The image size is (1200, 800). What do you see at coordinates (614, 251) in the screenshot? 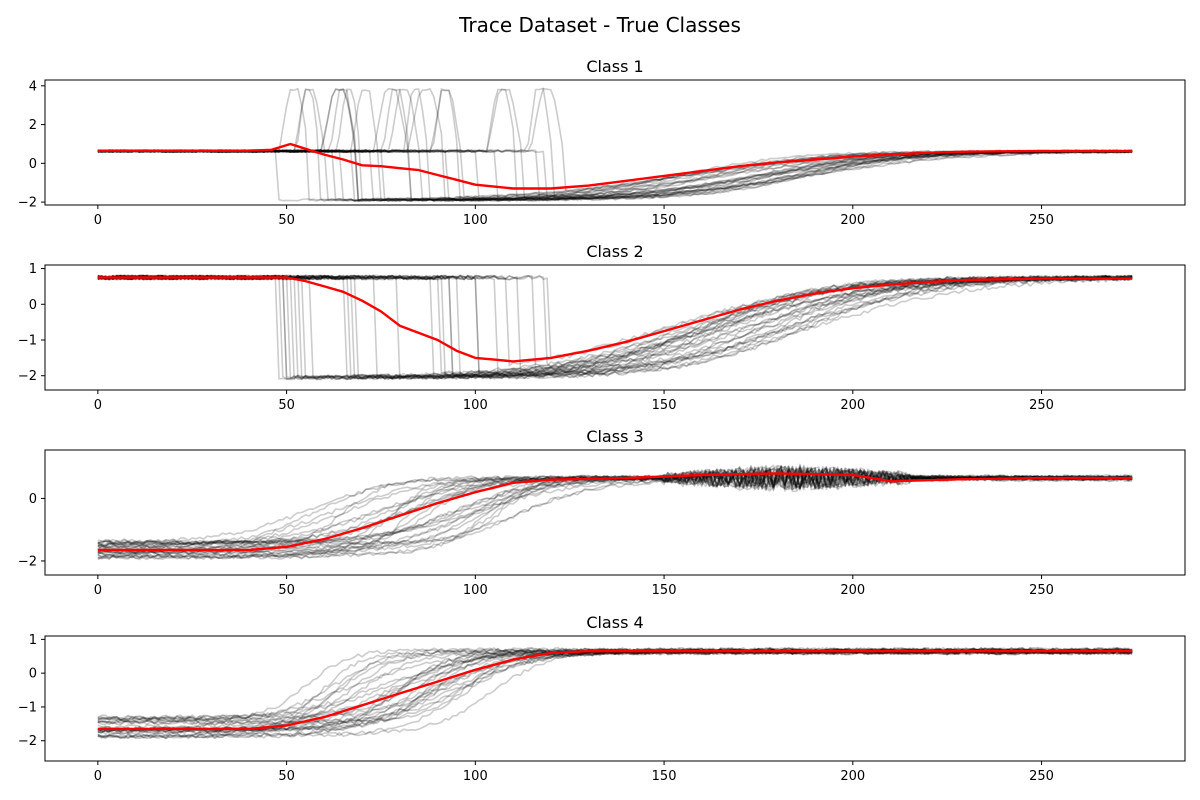
I see `subplot-title: Class 2` at bounding box center [614, 251].